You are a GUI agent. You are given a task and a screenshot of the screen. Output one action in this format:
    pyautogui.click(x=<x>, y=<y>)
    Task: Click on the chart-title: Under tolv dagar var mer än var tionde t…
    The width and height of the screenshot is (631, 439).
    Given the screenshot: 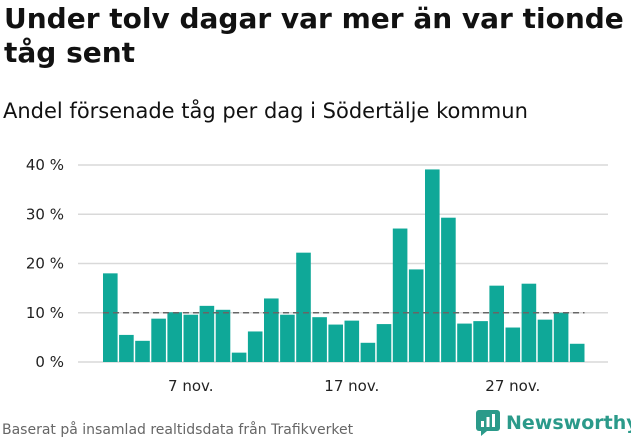 What is the action you would take?
    pyautogui.click(x=314, y=35)
    